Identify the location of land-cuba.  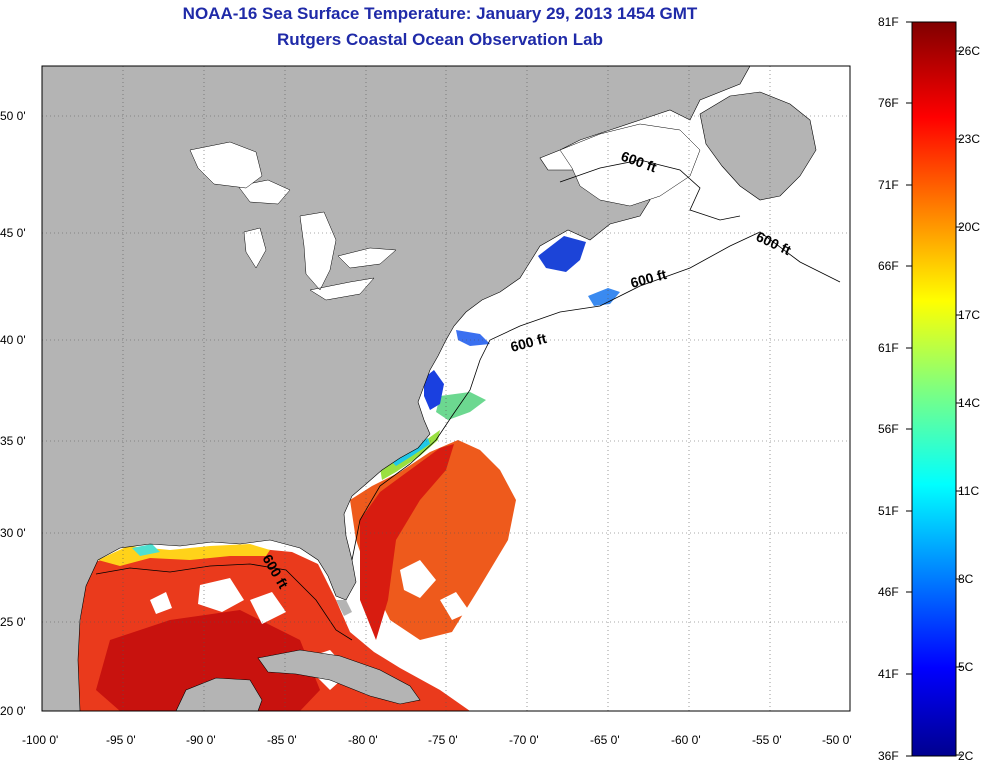
(339, 677).